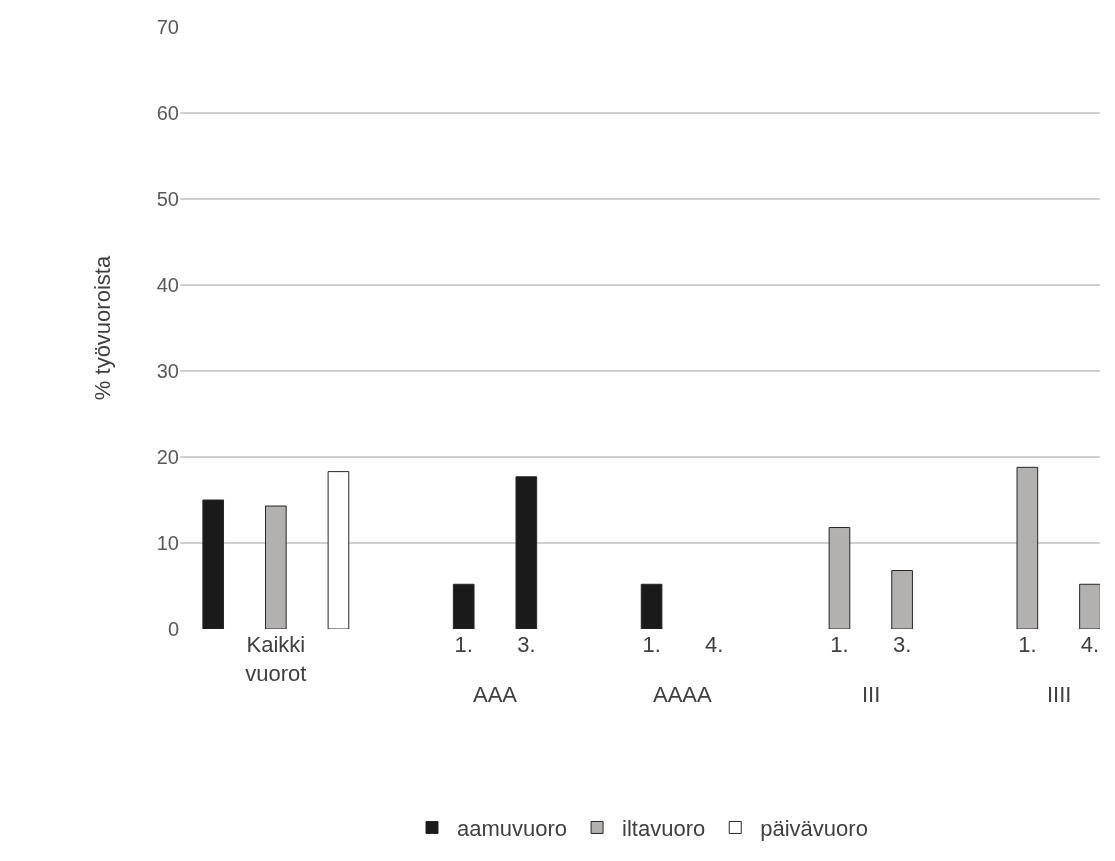  Describe the element at coordinates (512, 829) in the screenshot. I see `legend-label: aamuvuoro` at that location.